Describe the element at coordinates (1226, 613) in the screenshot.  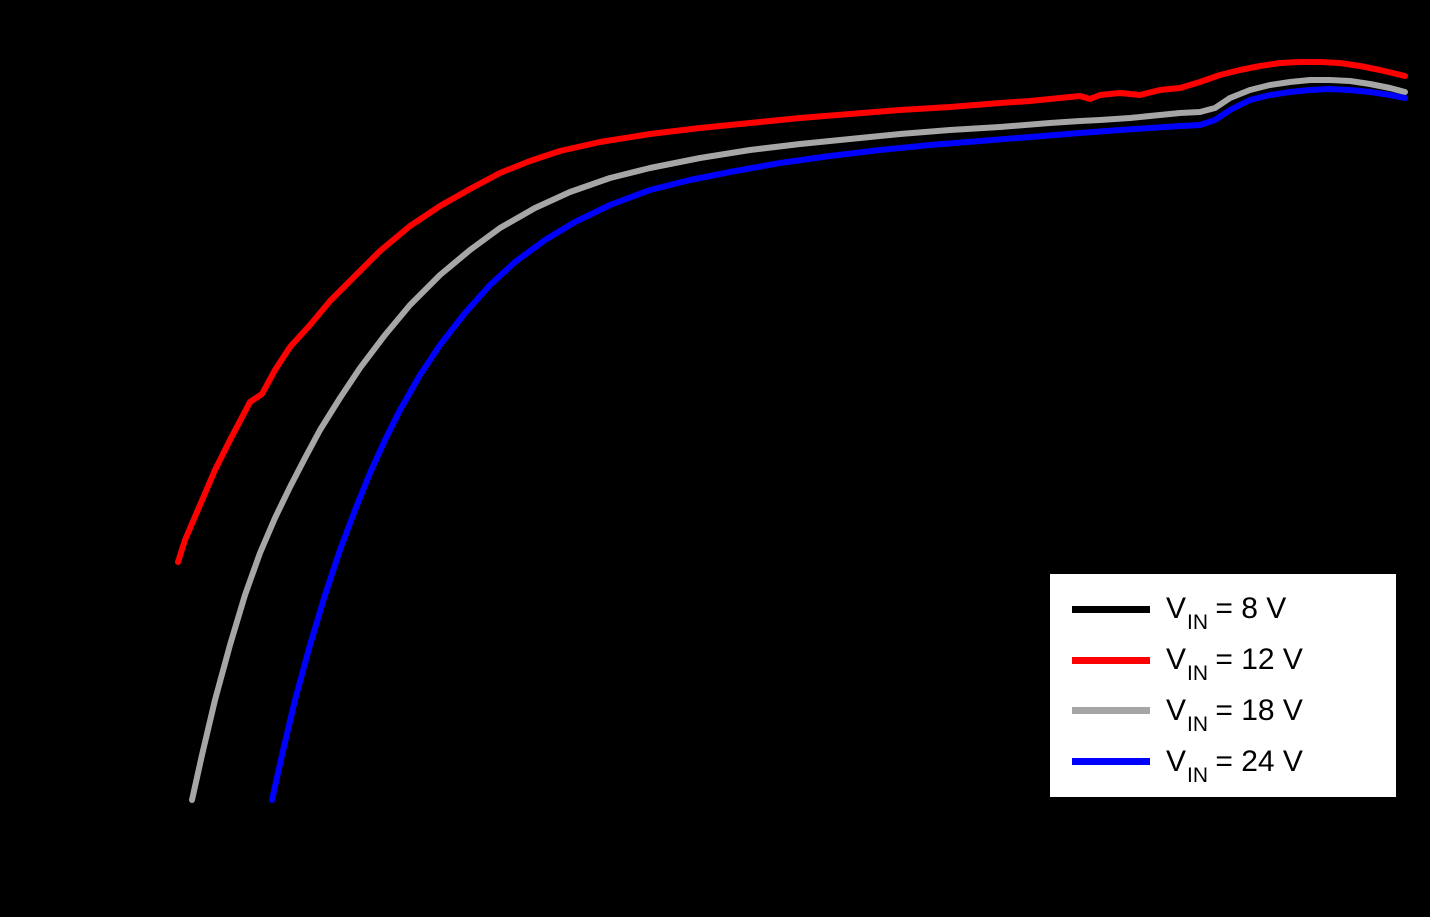
I see `legend-label: VIN = 8 V` at that location.